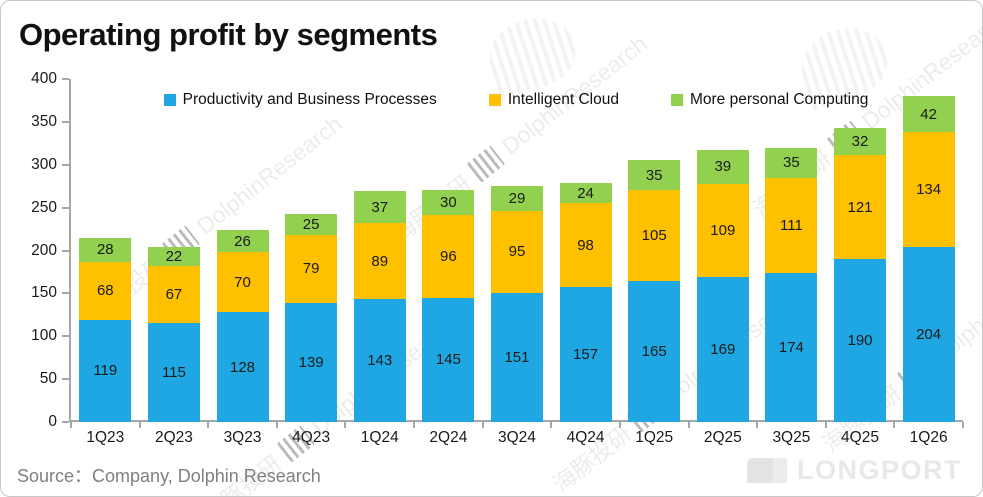 The width and height of the screenshot is (983, 497). Describe the element at coordinates (48, 379) in the screenshot. I see `y-axis-tick-label: 50` at that location.